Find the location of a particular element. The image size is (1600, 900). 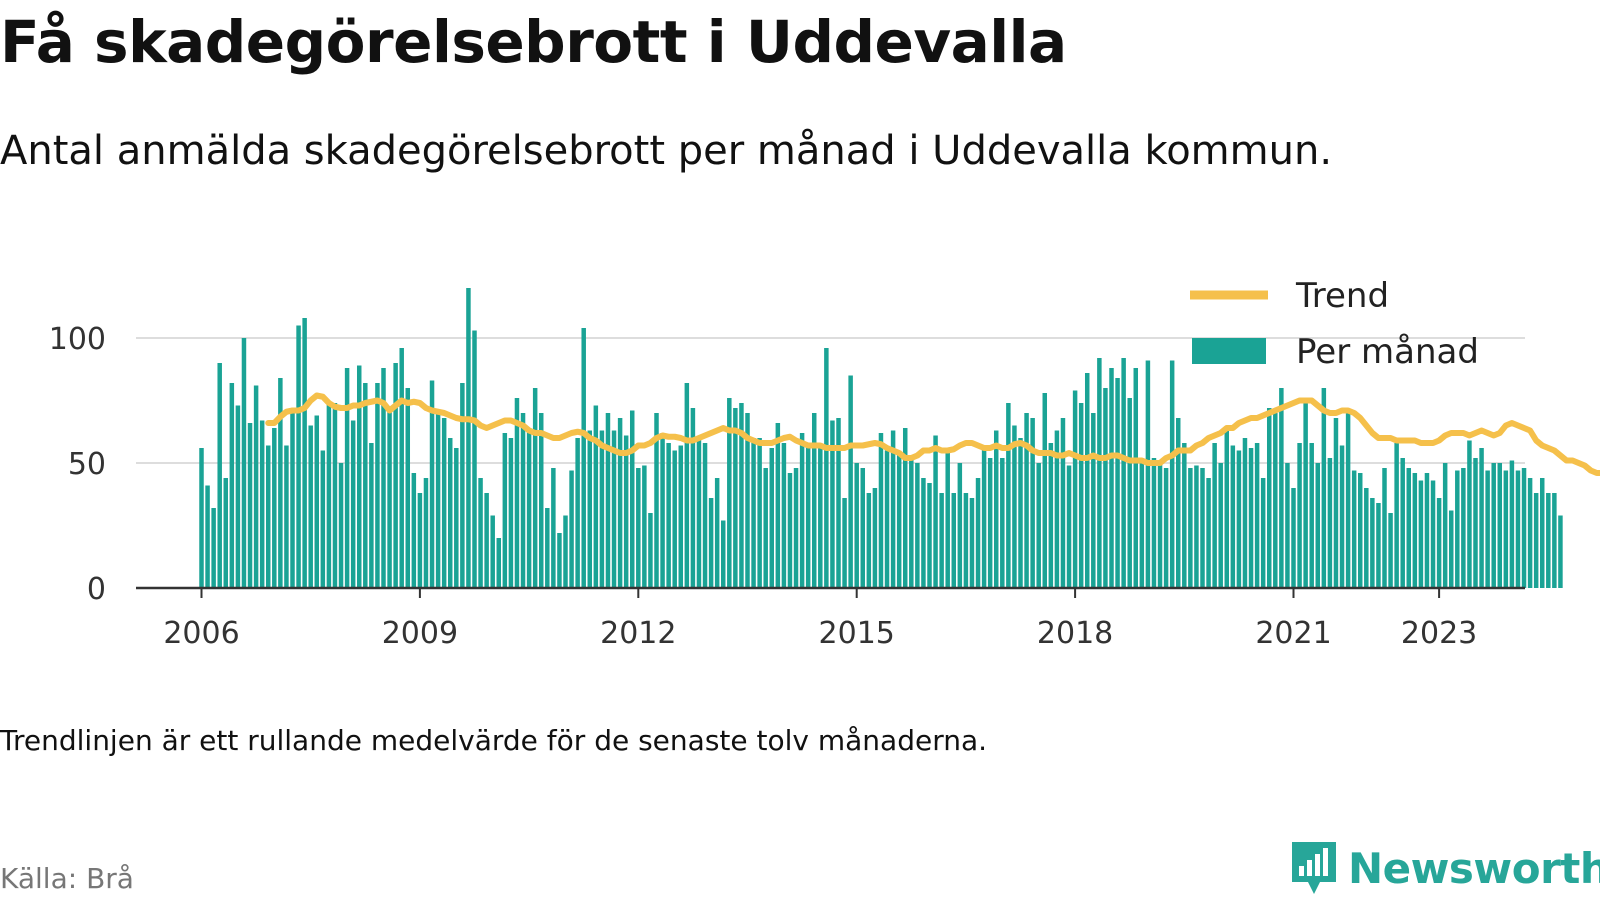

x-tick-label: 2018 is located at coordinates (1075, 633).